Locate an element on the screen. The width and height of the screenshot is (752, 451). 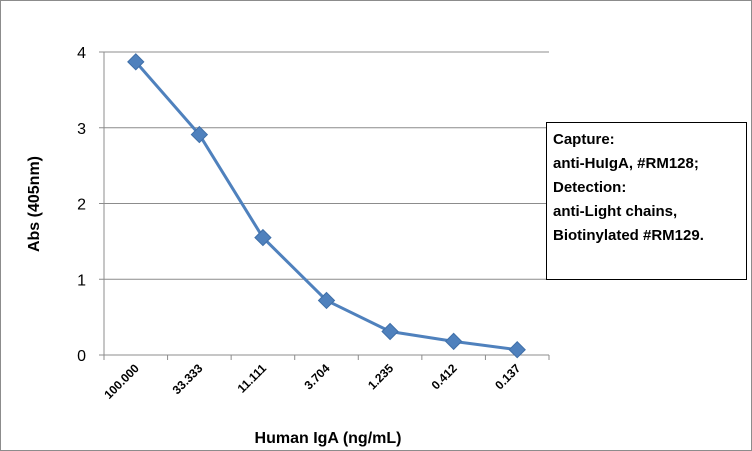
y-tick-label: 1 is located at coordinates (81, 280).